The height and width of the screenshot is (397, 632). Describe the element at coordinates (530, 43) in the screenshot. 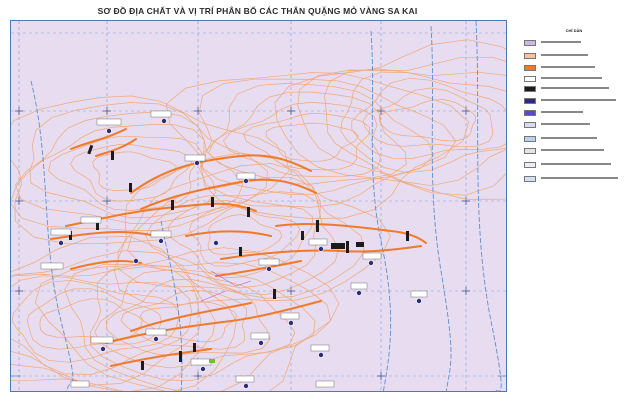

I see `pattern-swatch` at that location.